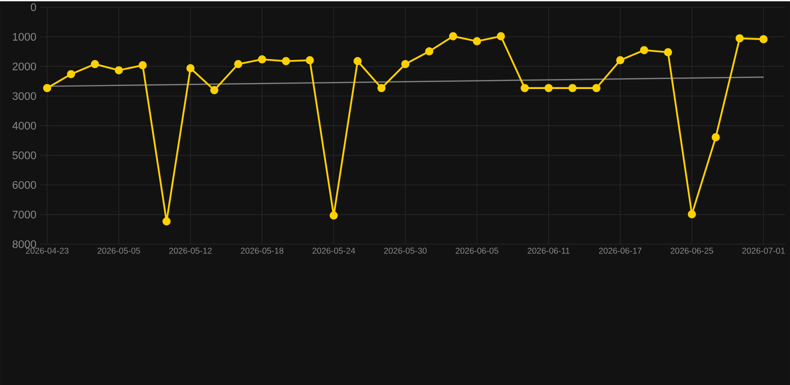 The height and width of the screenshot is (385, 790). What do you see at coordinates (262, 251) in the screenshot?
I see `x-tick-label: 2026-05-18` at bounding box center [262, 251].